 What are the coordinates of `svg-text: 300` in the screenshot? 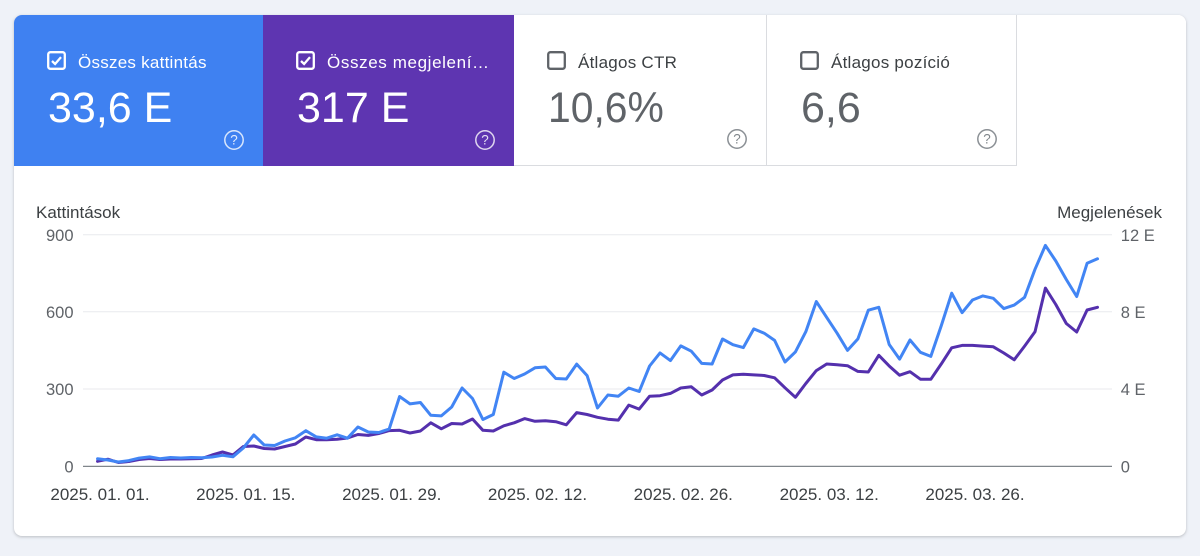 It's located at (60, 390).